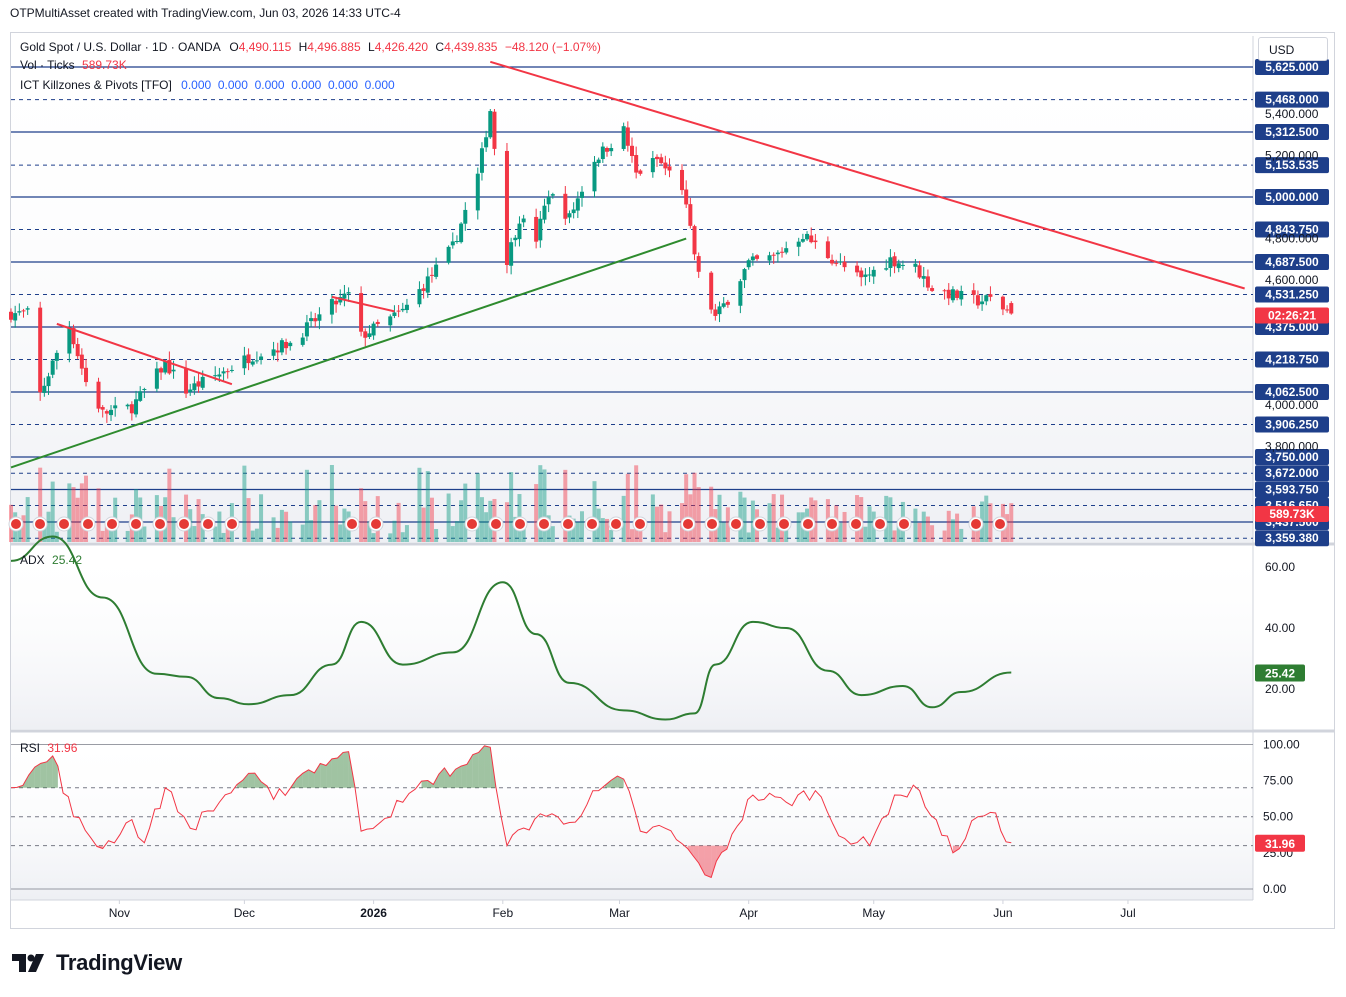 The width and height of the screenshot is (1346, 997). I want to click on price-tick-label: 4,000.000, so click(1292, 405).